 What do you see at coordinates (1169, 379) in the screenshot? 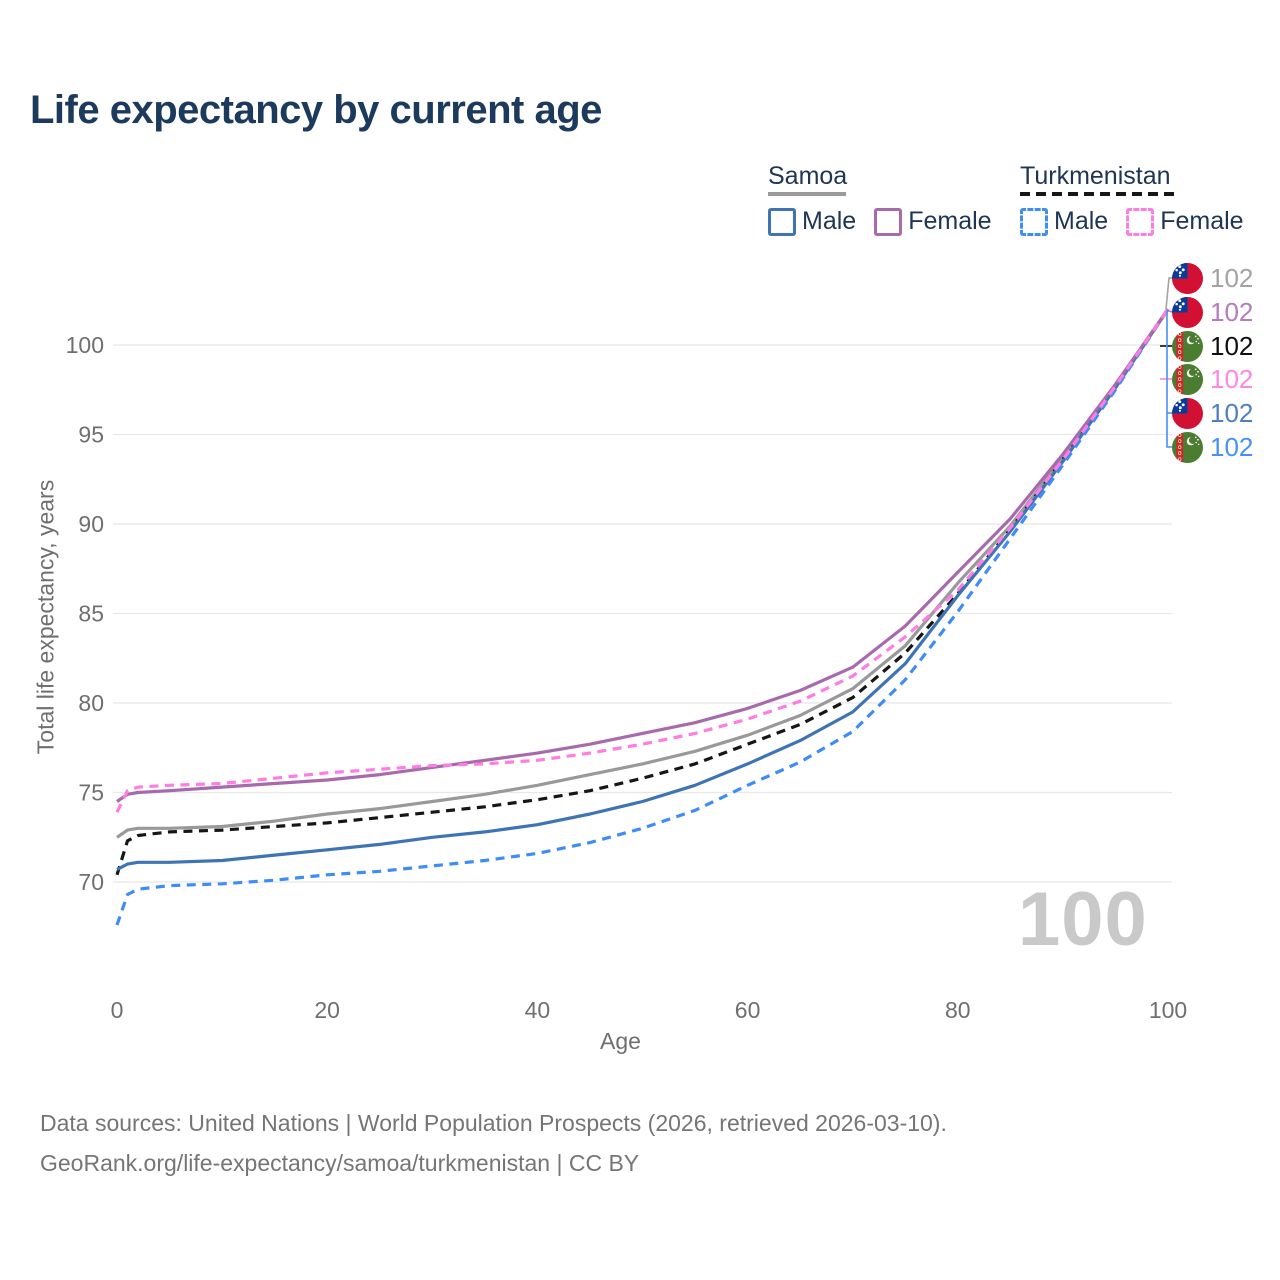
I see `end-connector-males` at bounding box center [1169, 379].